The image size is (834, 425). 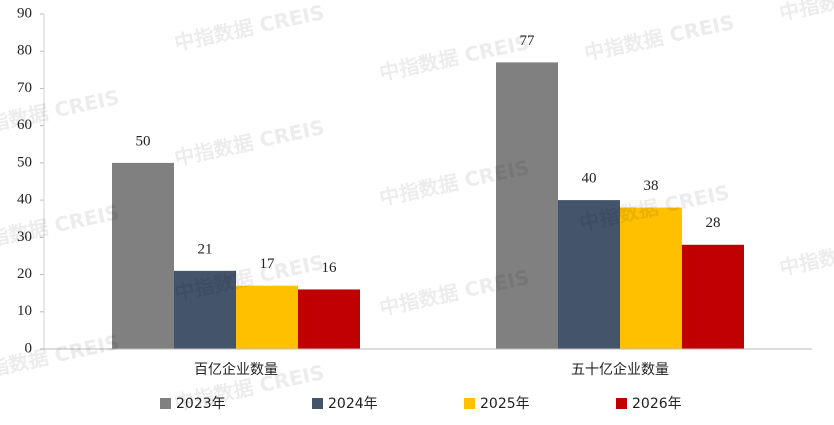 I want to click on x-tick-label: 五十亿企业数量, so click(x=620, y=369).